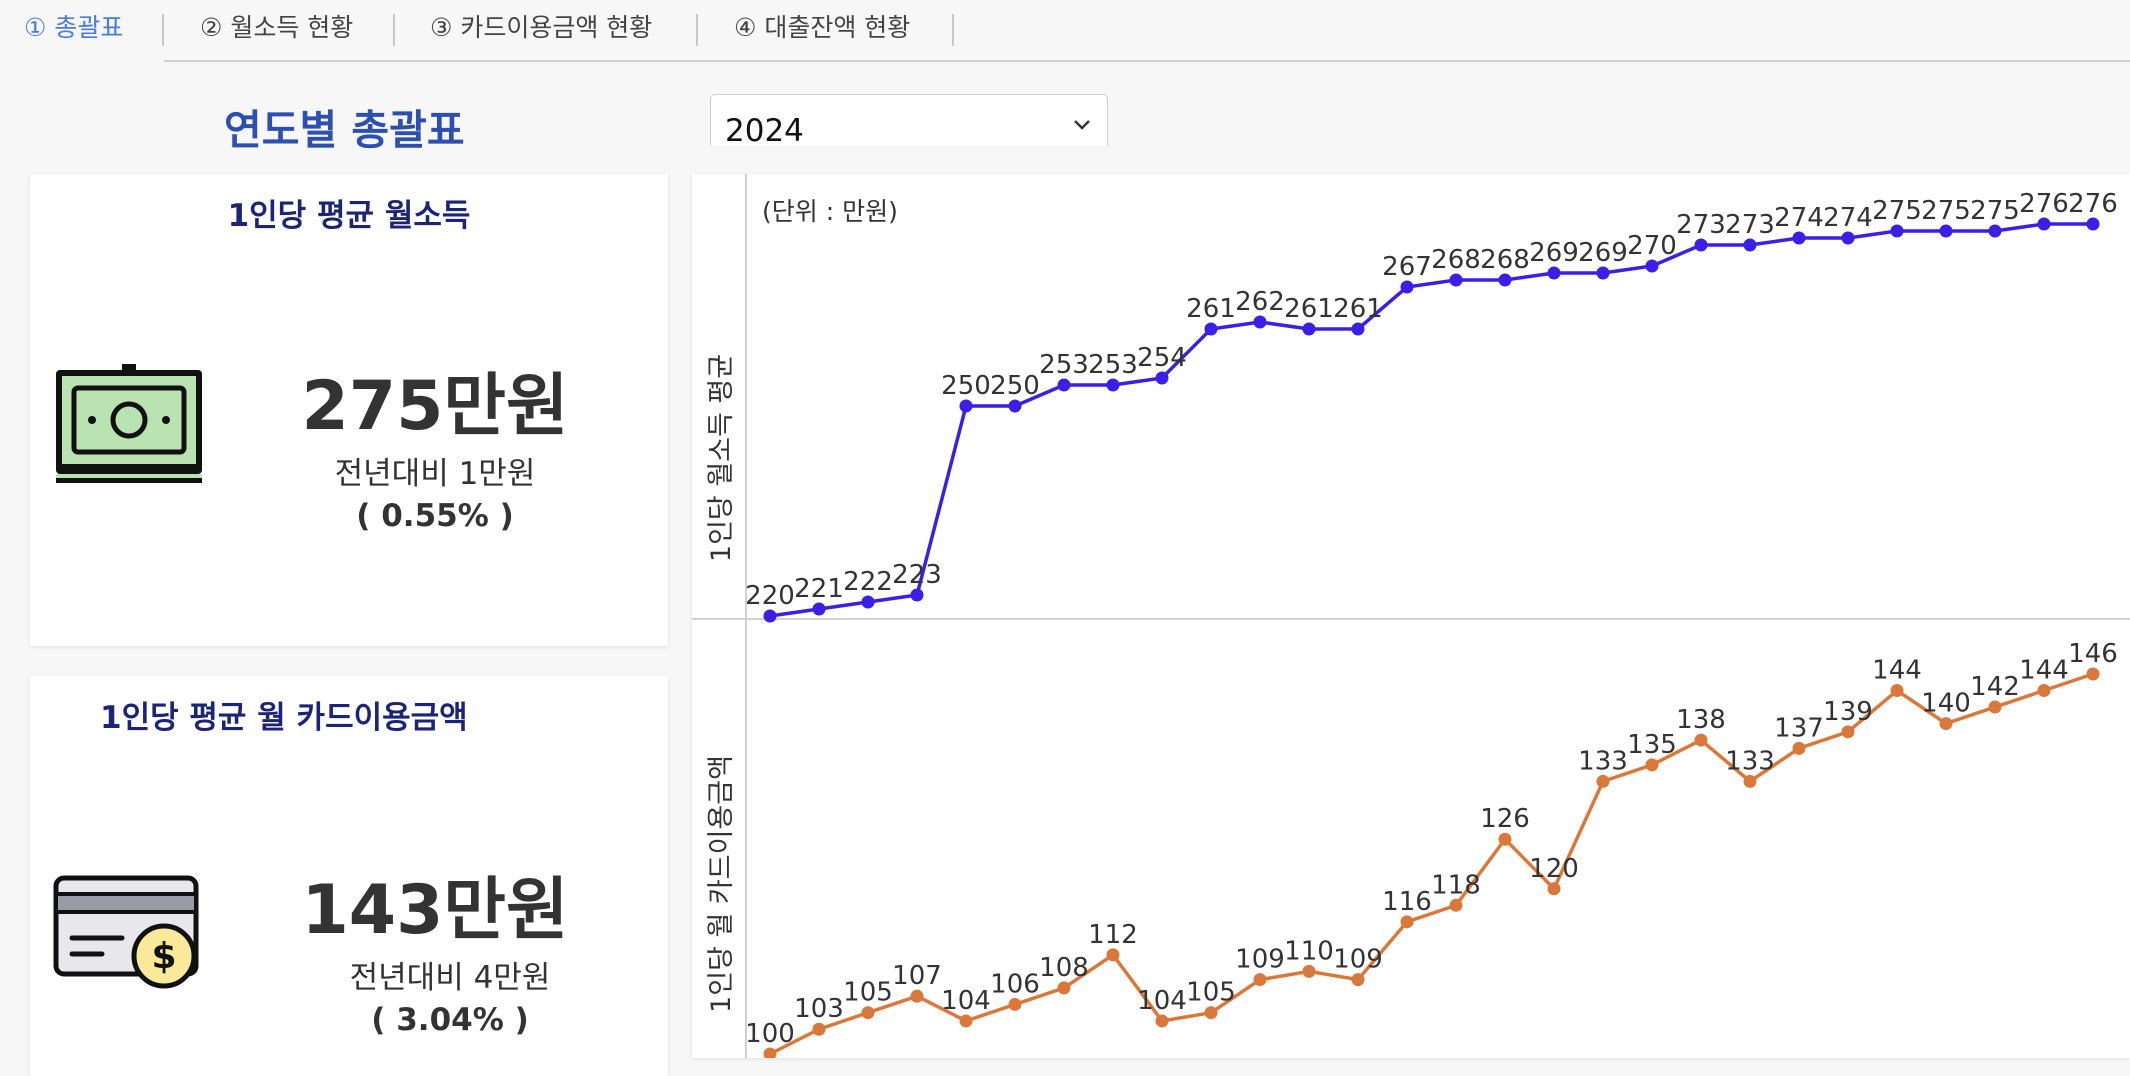 The image size is (2130, 1076). Describe the element at coordinates (909, 121) in the screenshot. I see `year-select: 2024` at that location.